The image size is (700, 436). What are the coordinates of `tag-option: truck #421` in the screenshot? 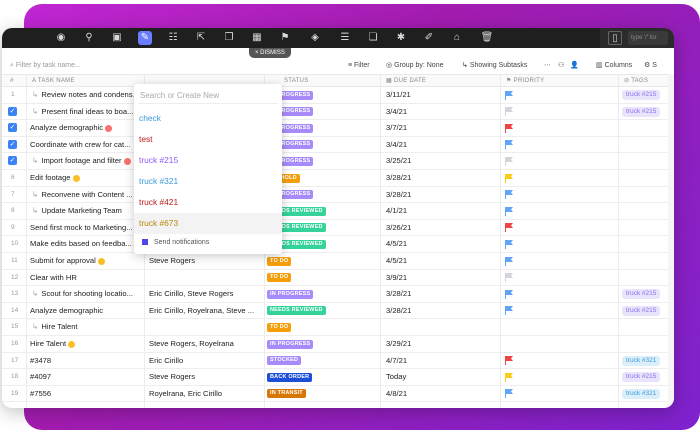 It's located at (159, 202).